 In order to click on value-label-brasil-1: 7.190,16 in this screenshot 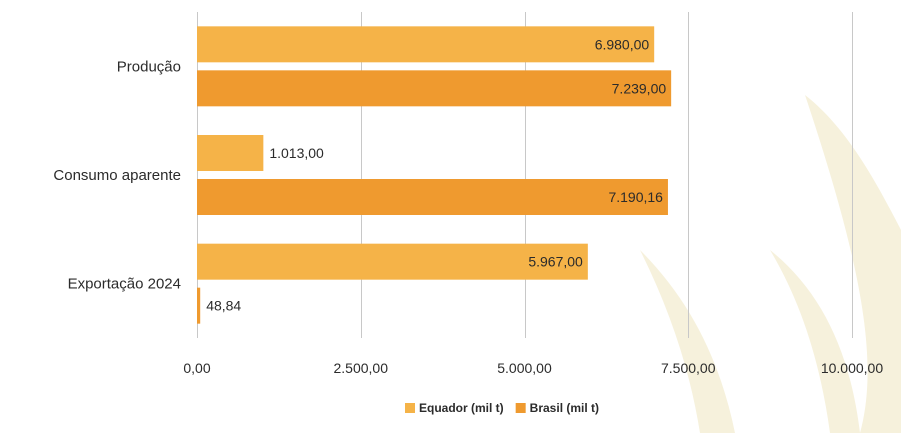, I will do `click(635, 197)`.